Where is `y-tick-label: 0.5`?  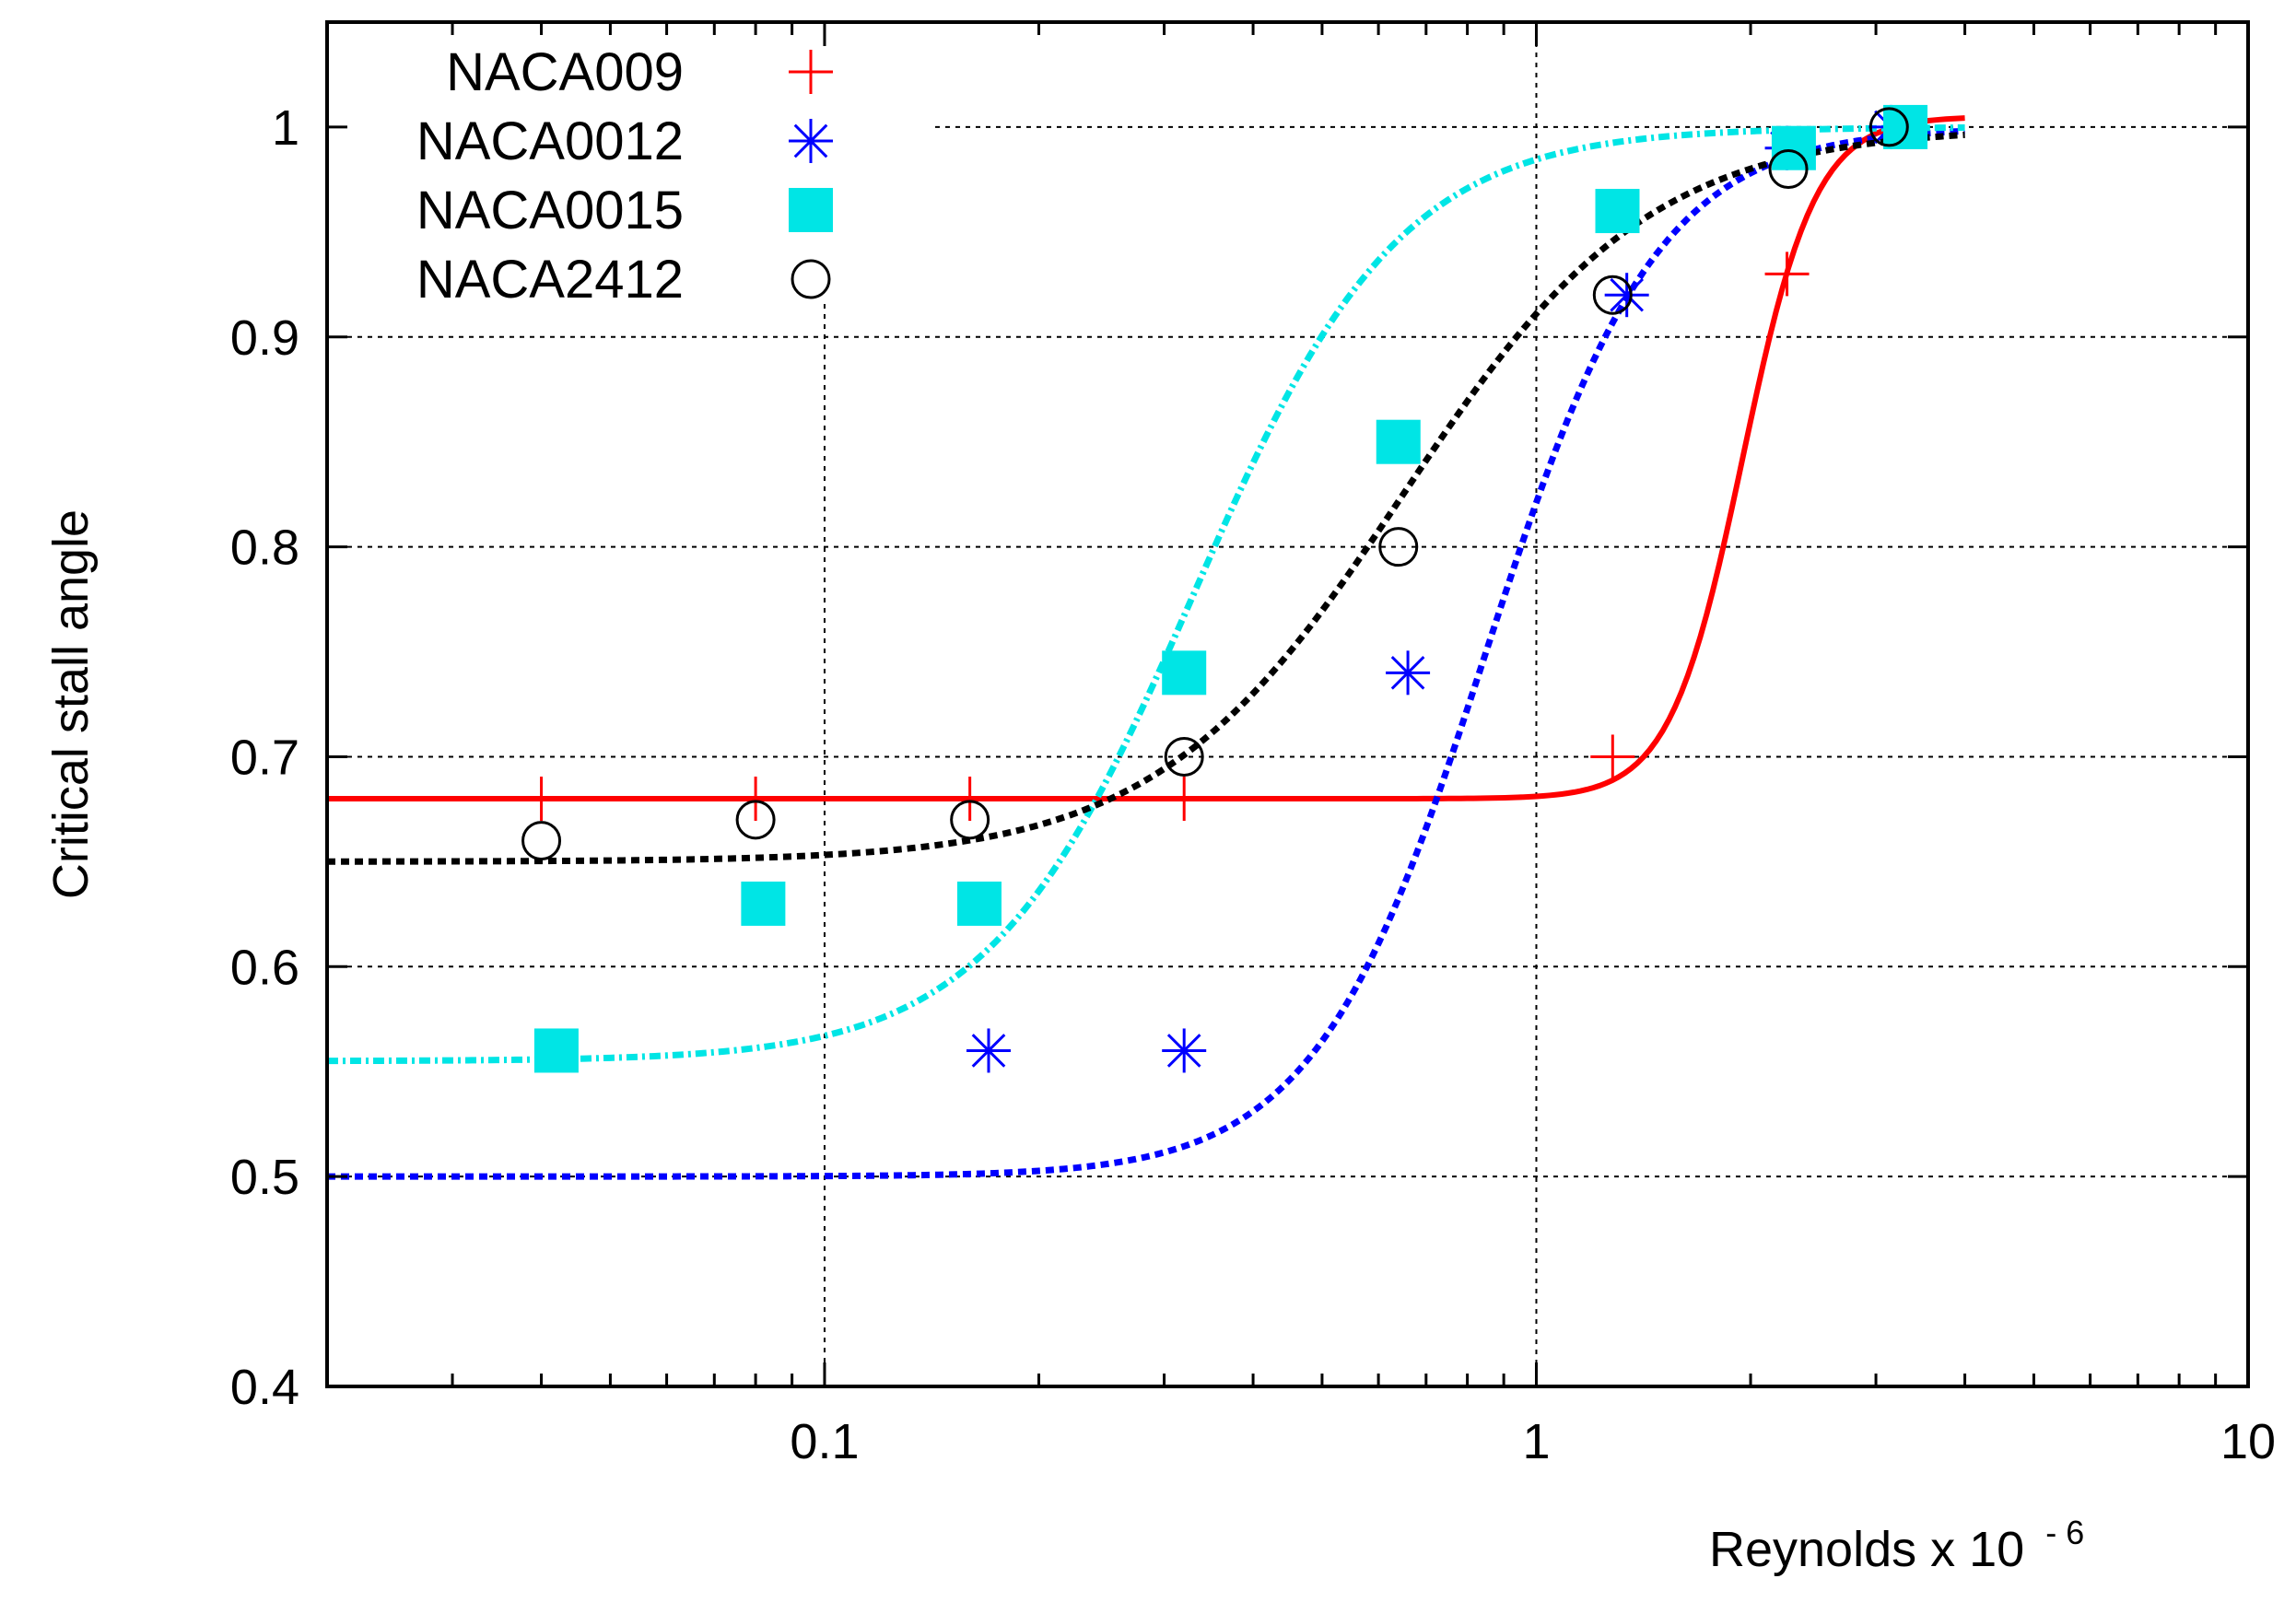 y-tick-label: 0.5 is located at coordinates (265, 1178).